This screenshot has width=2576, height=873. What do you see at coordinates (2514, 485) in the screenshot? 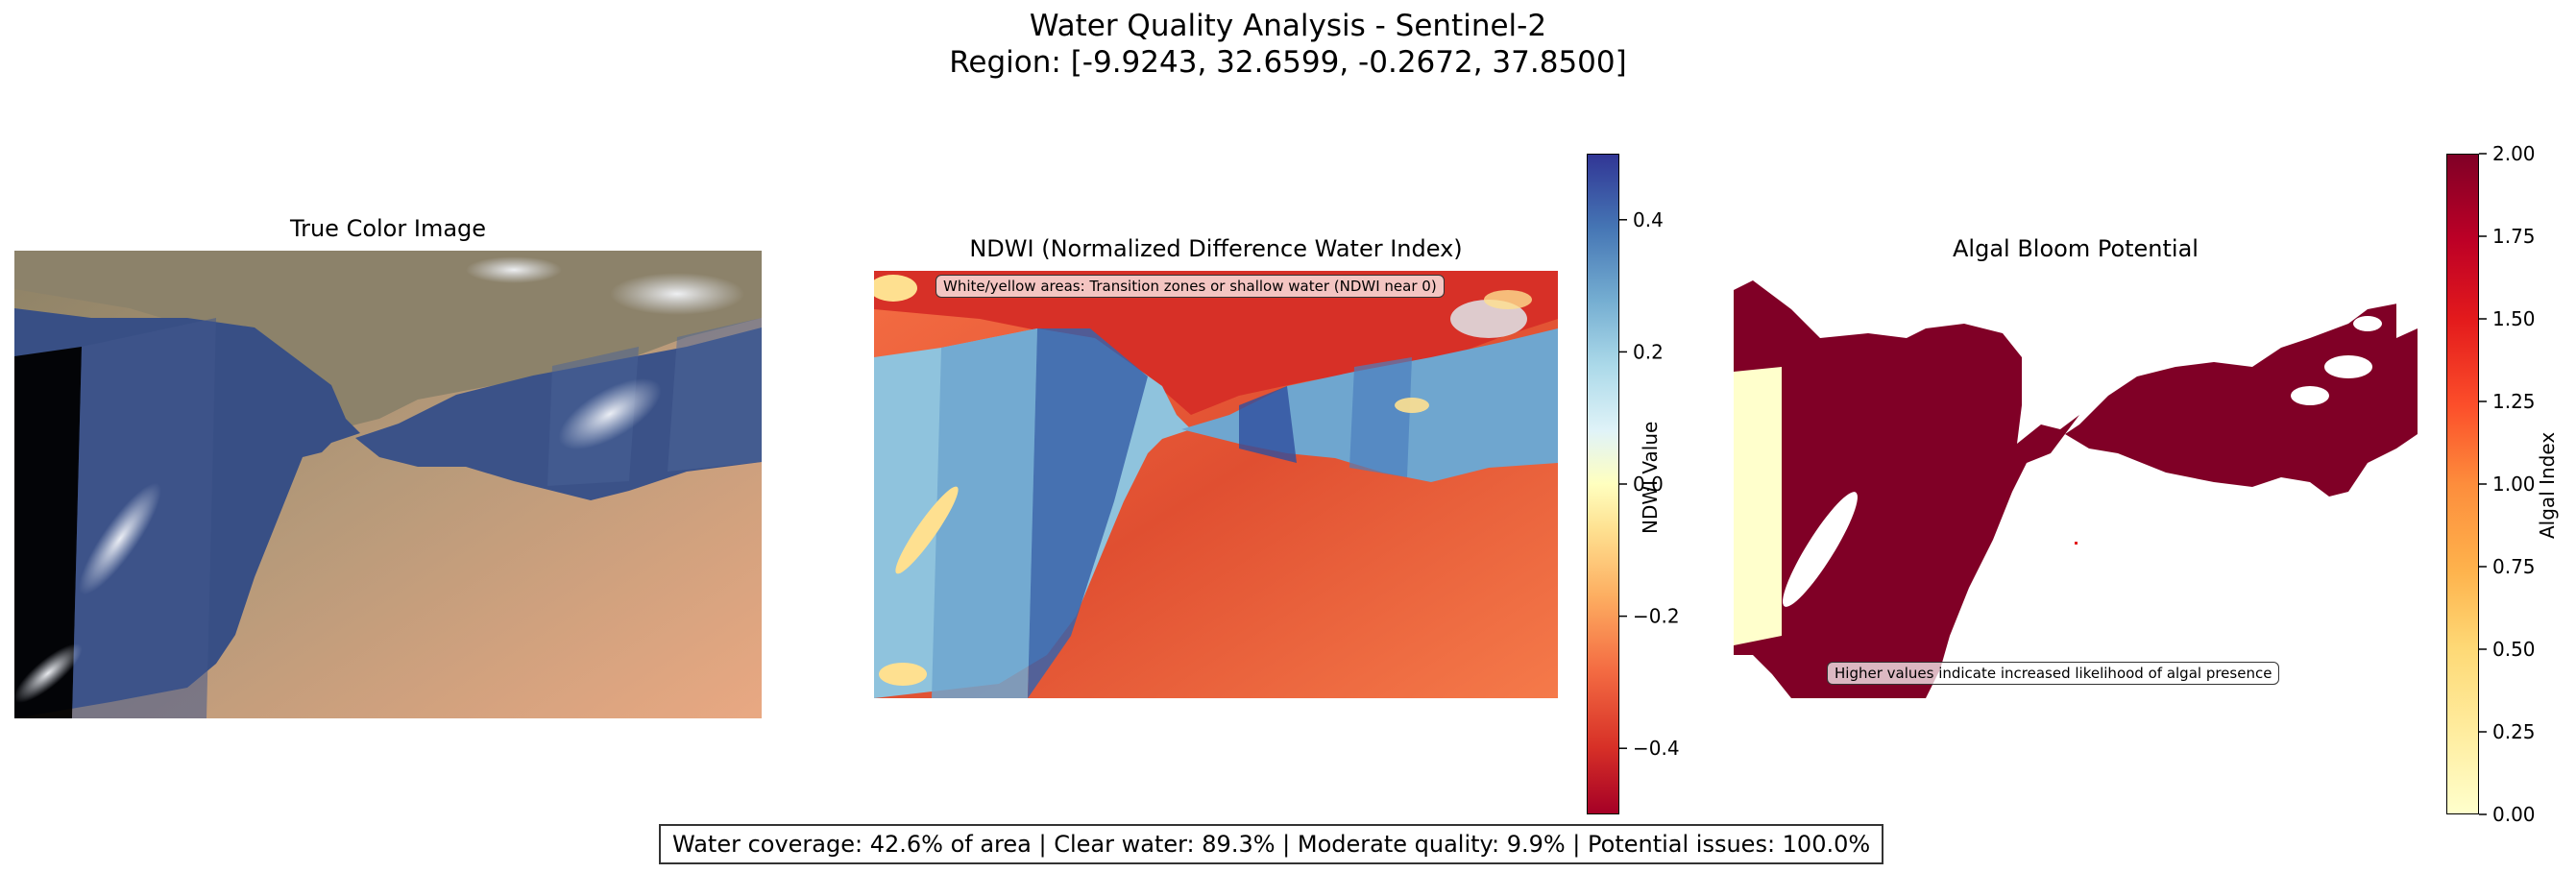
I see `algal-colorbar-tick-label: 1.00` at bounding box center [2514, 485].